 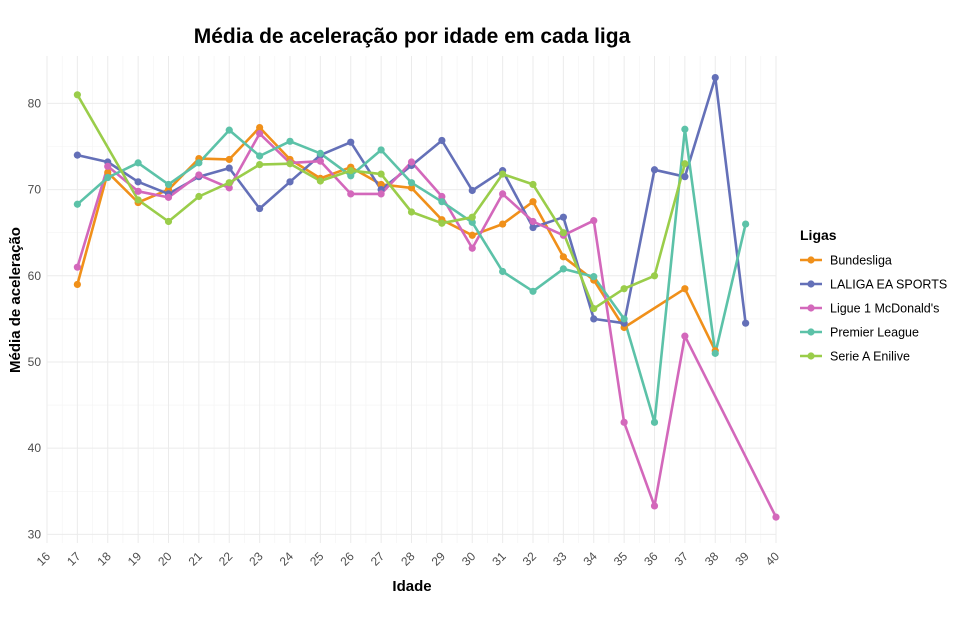 I want to click on x-tick-label: 26, so click(x=348, y=559).